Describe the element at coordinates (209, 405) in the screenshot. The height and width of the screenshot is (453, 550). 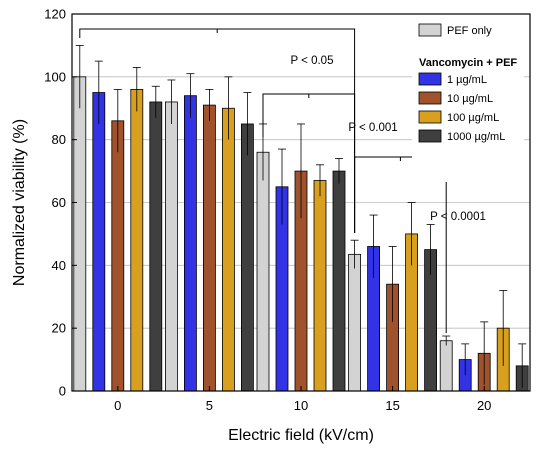
I see `x-tick-label: 5` at that location.